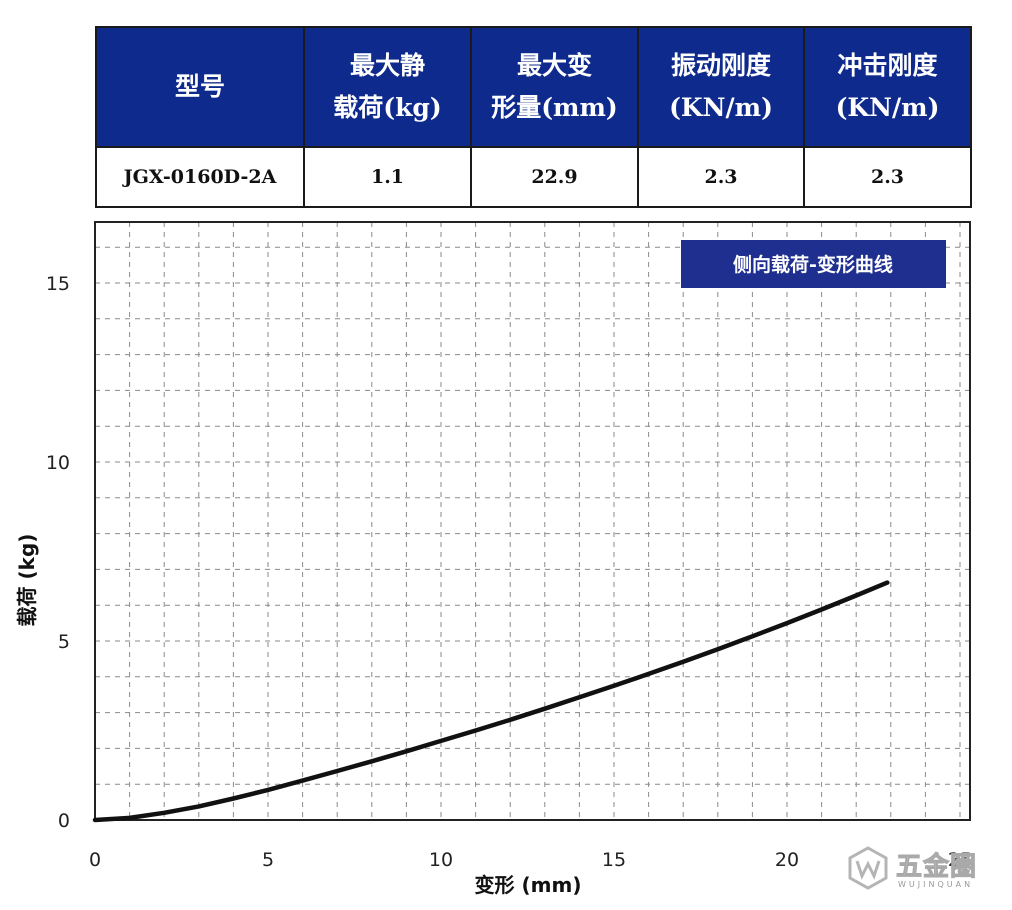  Describe the element at coordinates (787, 860) in the screenshot. I see `x-tick-label: 20` at that location.